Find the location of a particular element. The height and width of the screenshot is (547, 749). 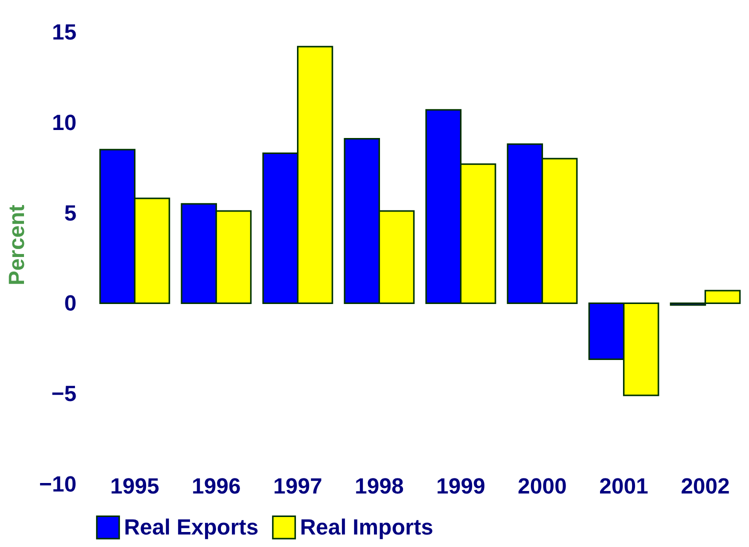

x-tick-label: 2001 is located at coordinates (623, 486).